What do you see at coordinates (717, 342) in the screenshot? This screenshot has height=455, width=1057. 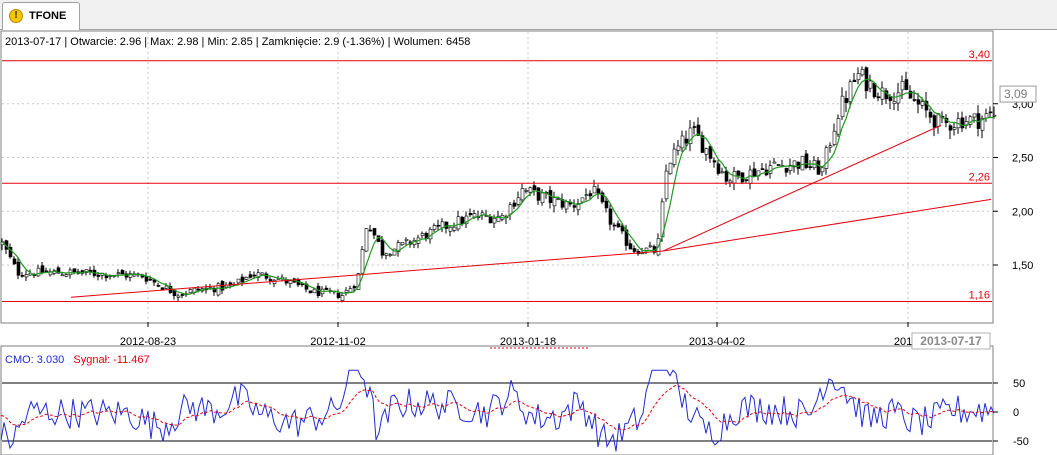 I see `x-tick-label-3: 2013-04-02` at bounding box center [717, 342].